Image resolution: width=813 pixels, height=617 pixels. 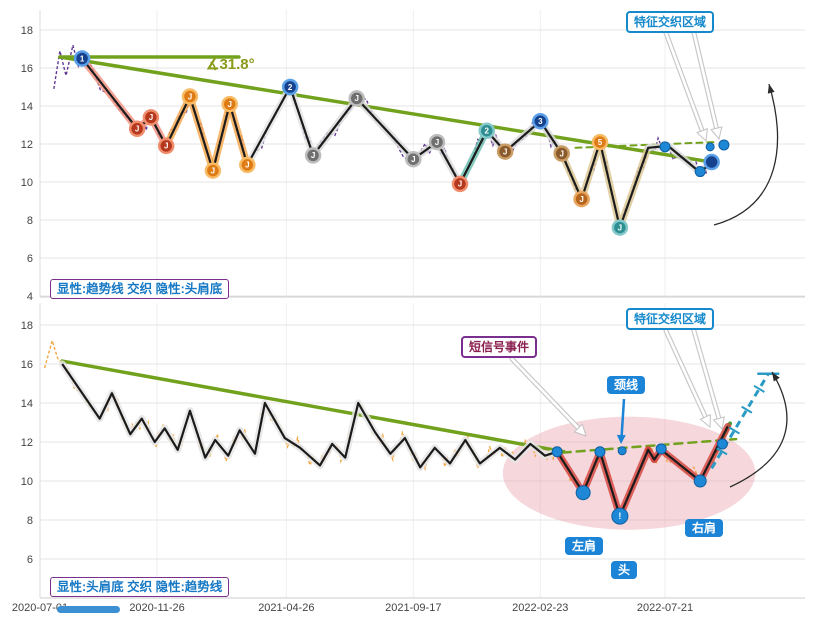 What do you see at coordinates (623, 418) in the screenshot?
I see `neckline-arrow` at bounding box center [623, 418].